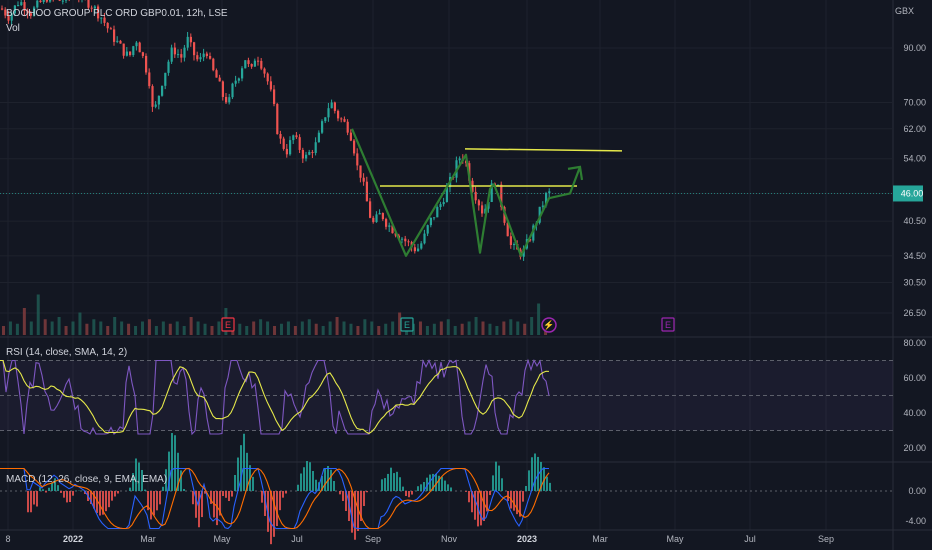  I want to click on macd-signal-line, so click(275, 498).